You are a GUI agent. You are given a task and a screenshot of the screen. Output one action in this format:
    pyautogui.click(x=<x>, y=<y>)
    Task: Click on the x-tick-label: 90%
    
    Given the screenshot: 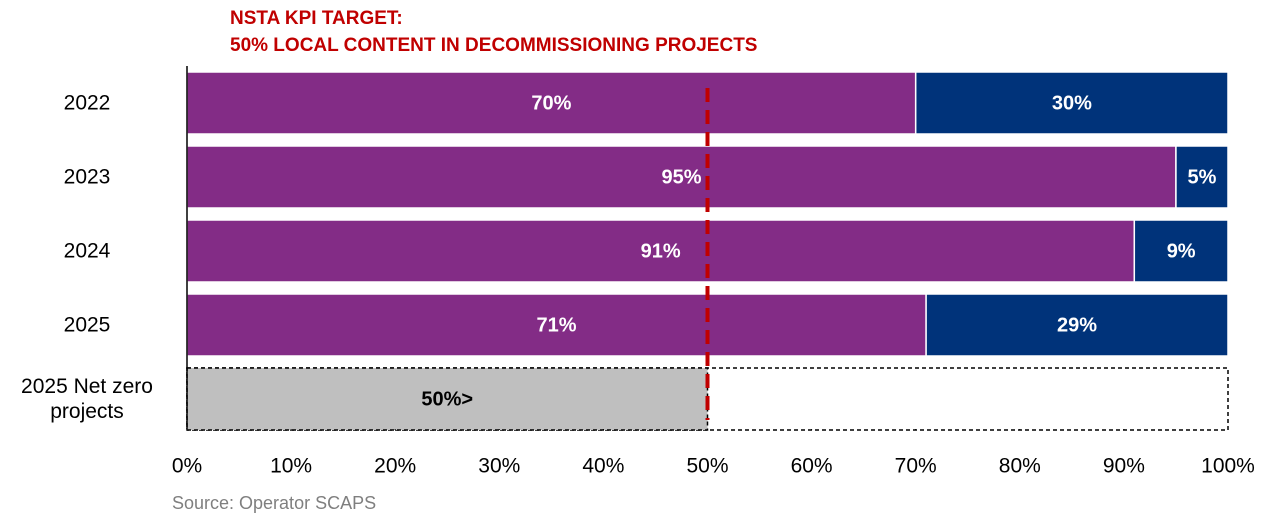 What is the action you would take?
    pyautogui.click(x=1124, y=466)
    